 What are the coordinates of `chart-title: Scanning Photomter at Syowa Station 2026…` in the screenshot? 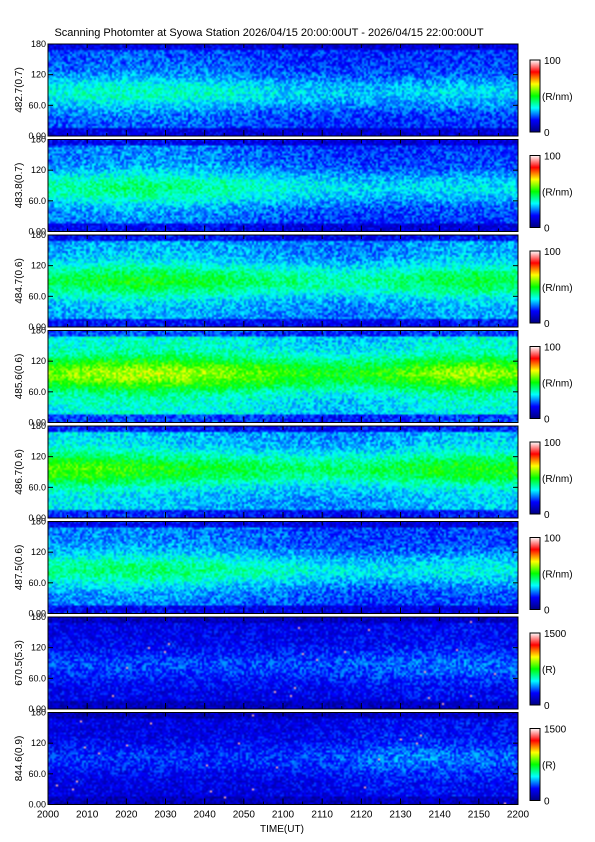 It's located at (268, 33).